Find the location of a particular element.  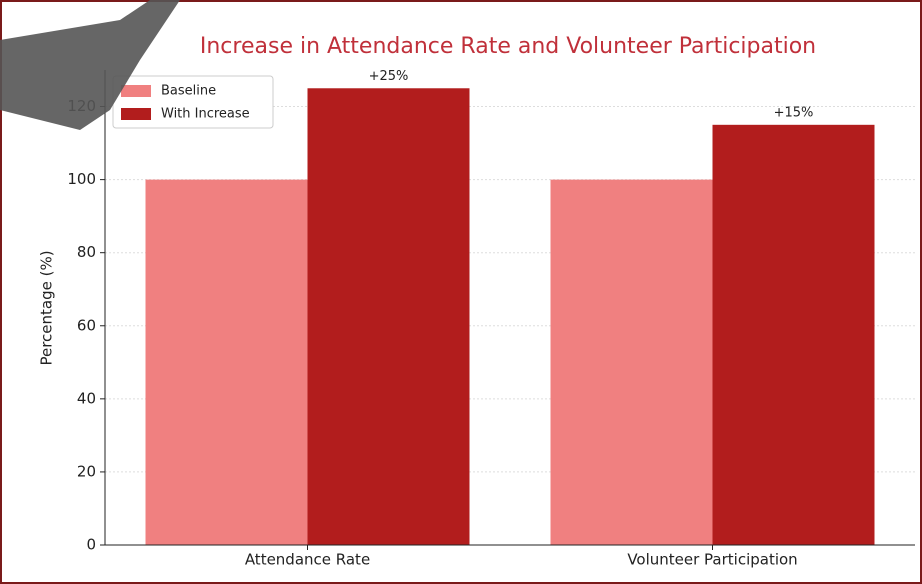

legend-label: With Increase is located at coordinates (205, 114).